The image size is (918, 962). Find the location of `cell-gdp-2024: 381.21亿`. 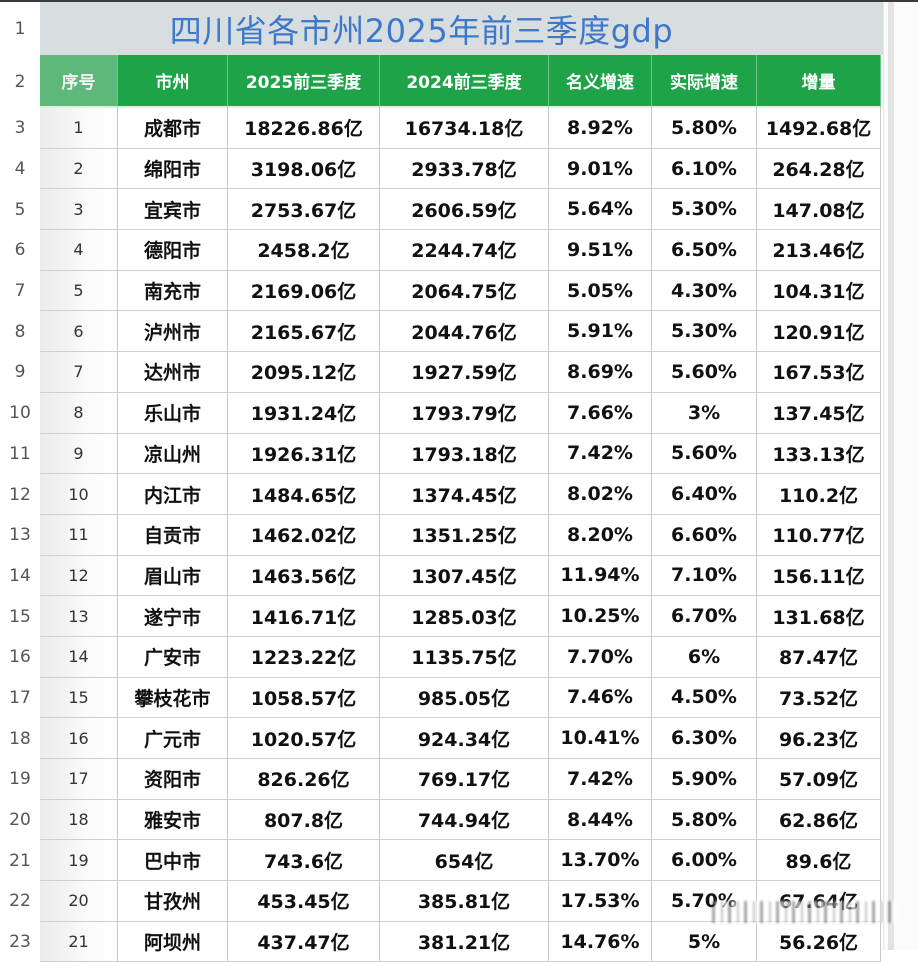

cell-gdp-2024: 381.21亿 is located at coordinates (464, 941).